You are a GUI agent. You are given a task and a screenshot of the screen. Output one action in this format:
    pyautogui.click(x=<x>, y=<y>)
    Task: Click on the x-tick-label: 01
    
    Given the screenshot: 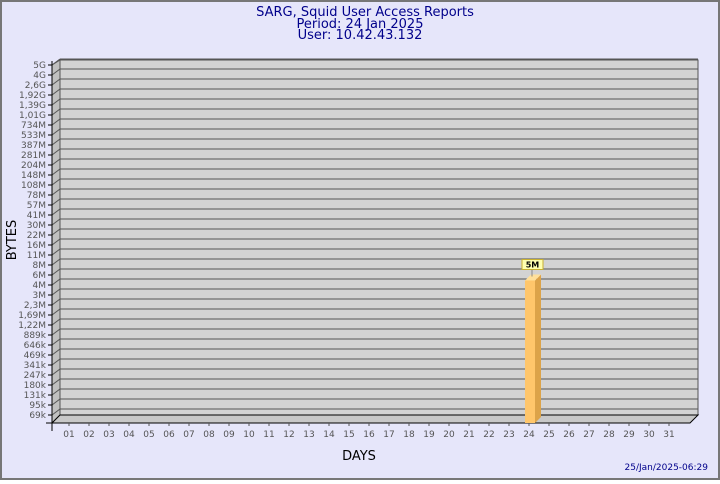 What is the action you would take?
    pyautogui.click(x=68, y=435)
    